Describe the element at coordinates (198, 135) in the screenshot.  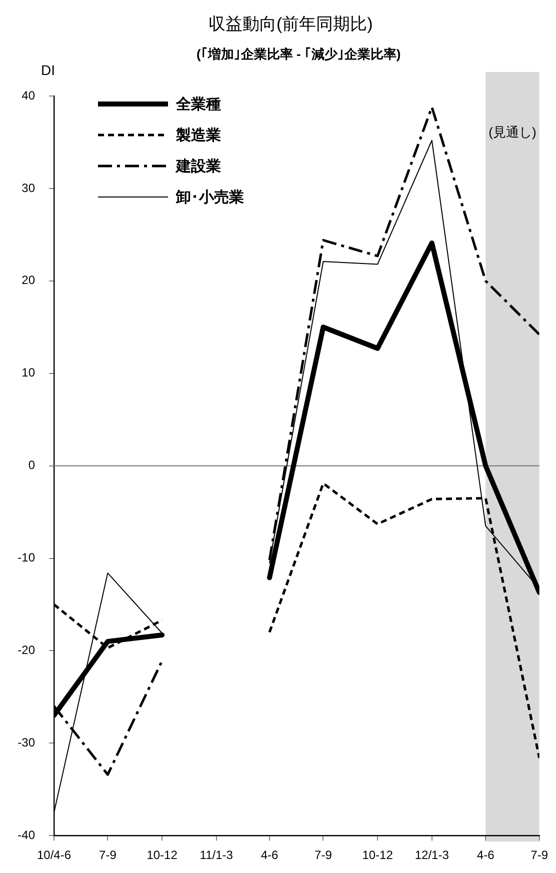
I see `legend-label: 製造業` at that location.